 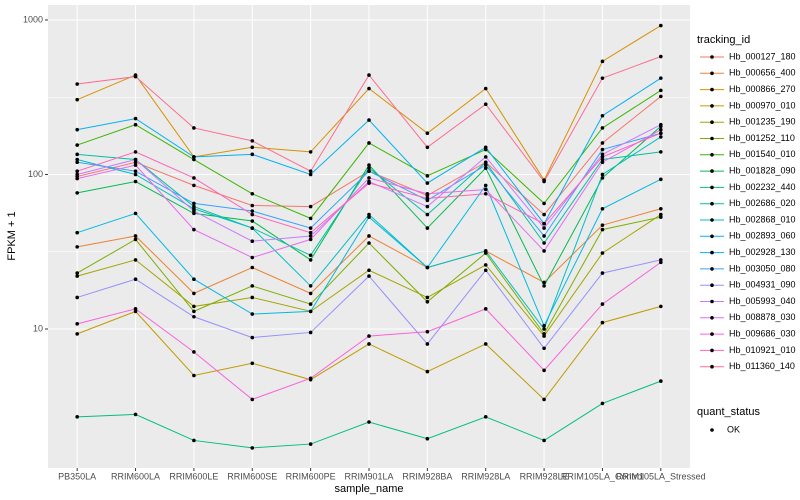 What do you see at coordinates (723, 40) in the screenshot?
I see `legend-title: tracking_id` at bounding box center [723, 40].